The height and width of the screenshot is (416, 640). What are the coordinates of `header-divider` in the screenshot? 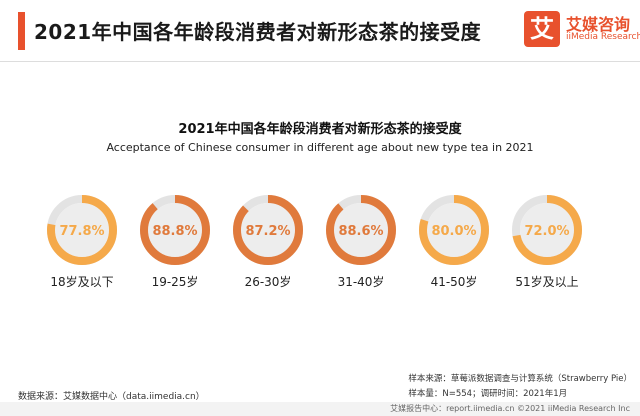 It's located at (320, 61).